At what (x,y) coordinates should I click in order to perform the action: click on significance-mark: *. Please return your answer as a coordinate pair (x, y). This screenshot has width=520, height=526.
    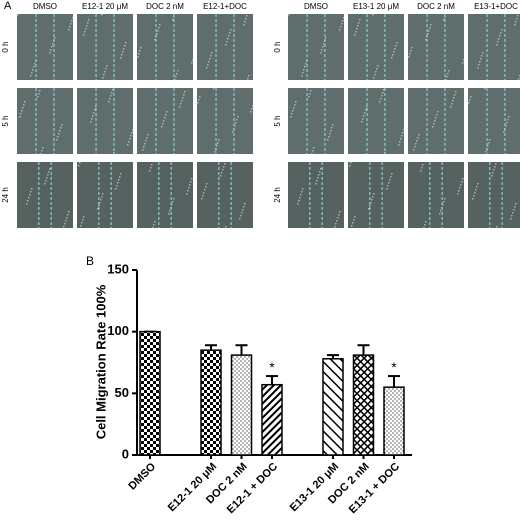
    Looking at the image, I should click on (394, 367).